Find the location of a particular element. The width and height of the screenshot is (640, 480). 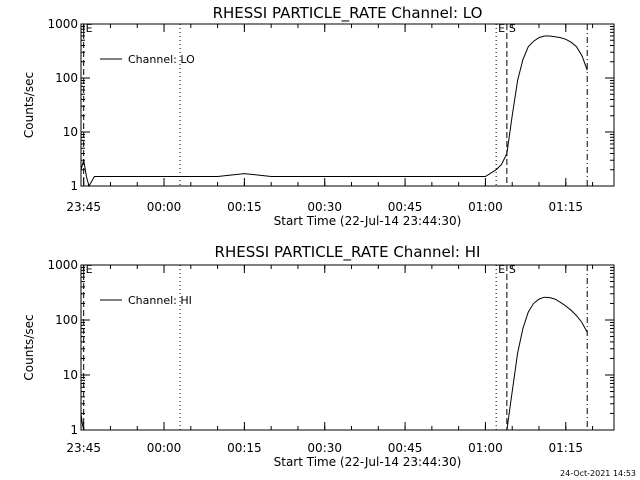

legend-label: Channel: LO is located at coordinates (161, 59).